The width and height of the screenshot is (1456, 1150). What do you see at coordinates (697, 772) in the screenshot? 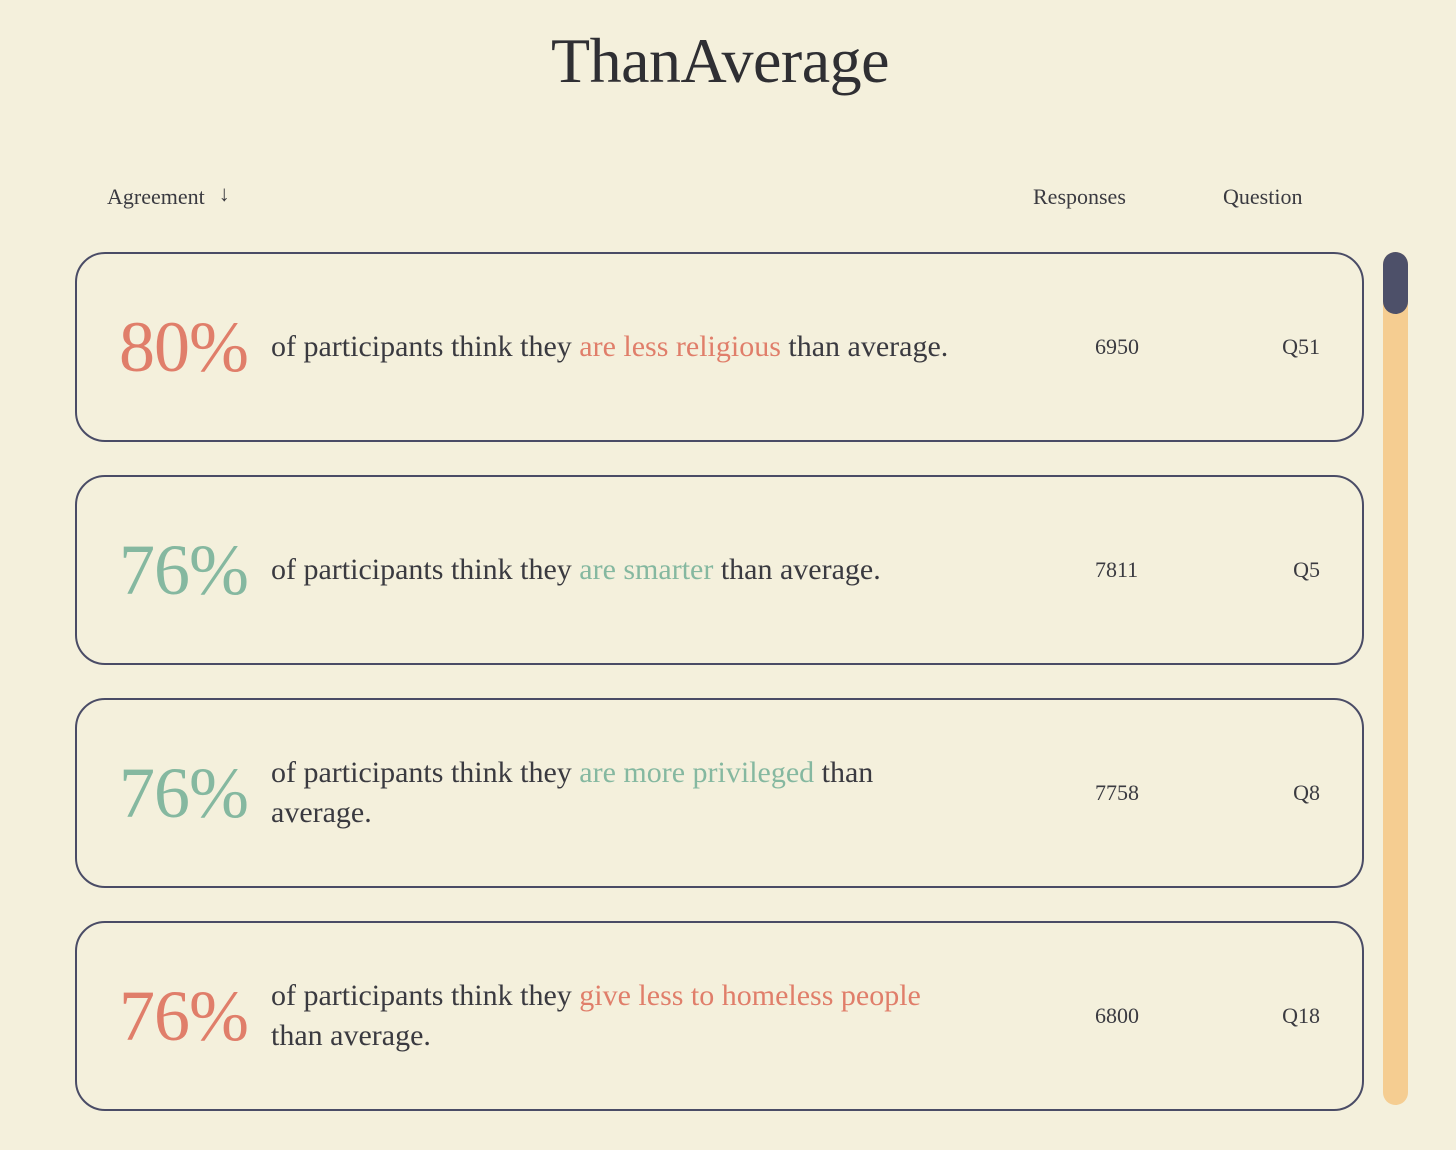
I see `statement-highlight: are more privileged` at bounding box center [697, 772].